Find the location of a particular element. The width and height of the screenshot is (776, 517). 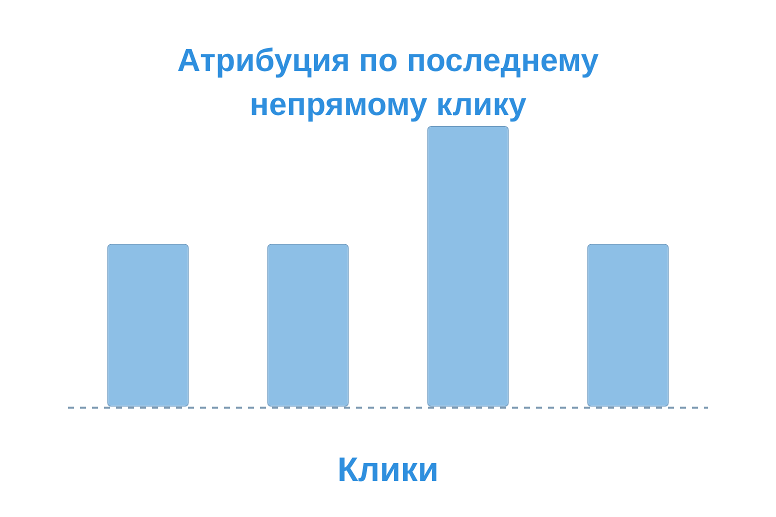

chart-title: Атрибуция по последнему непрямому клику is located at coordinates (388, 82).